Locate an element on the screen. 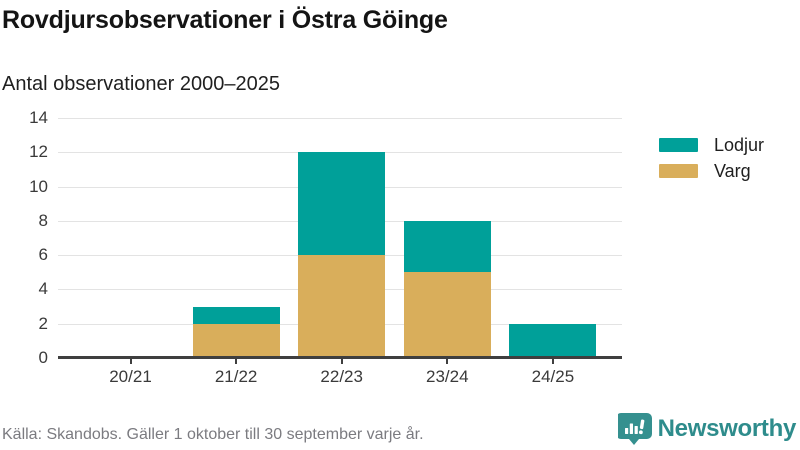 Image resolution: width=800 pixels, height=450 pixels. x-axis-line is located at coordinates (340, 357).